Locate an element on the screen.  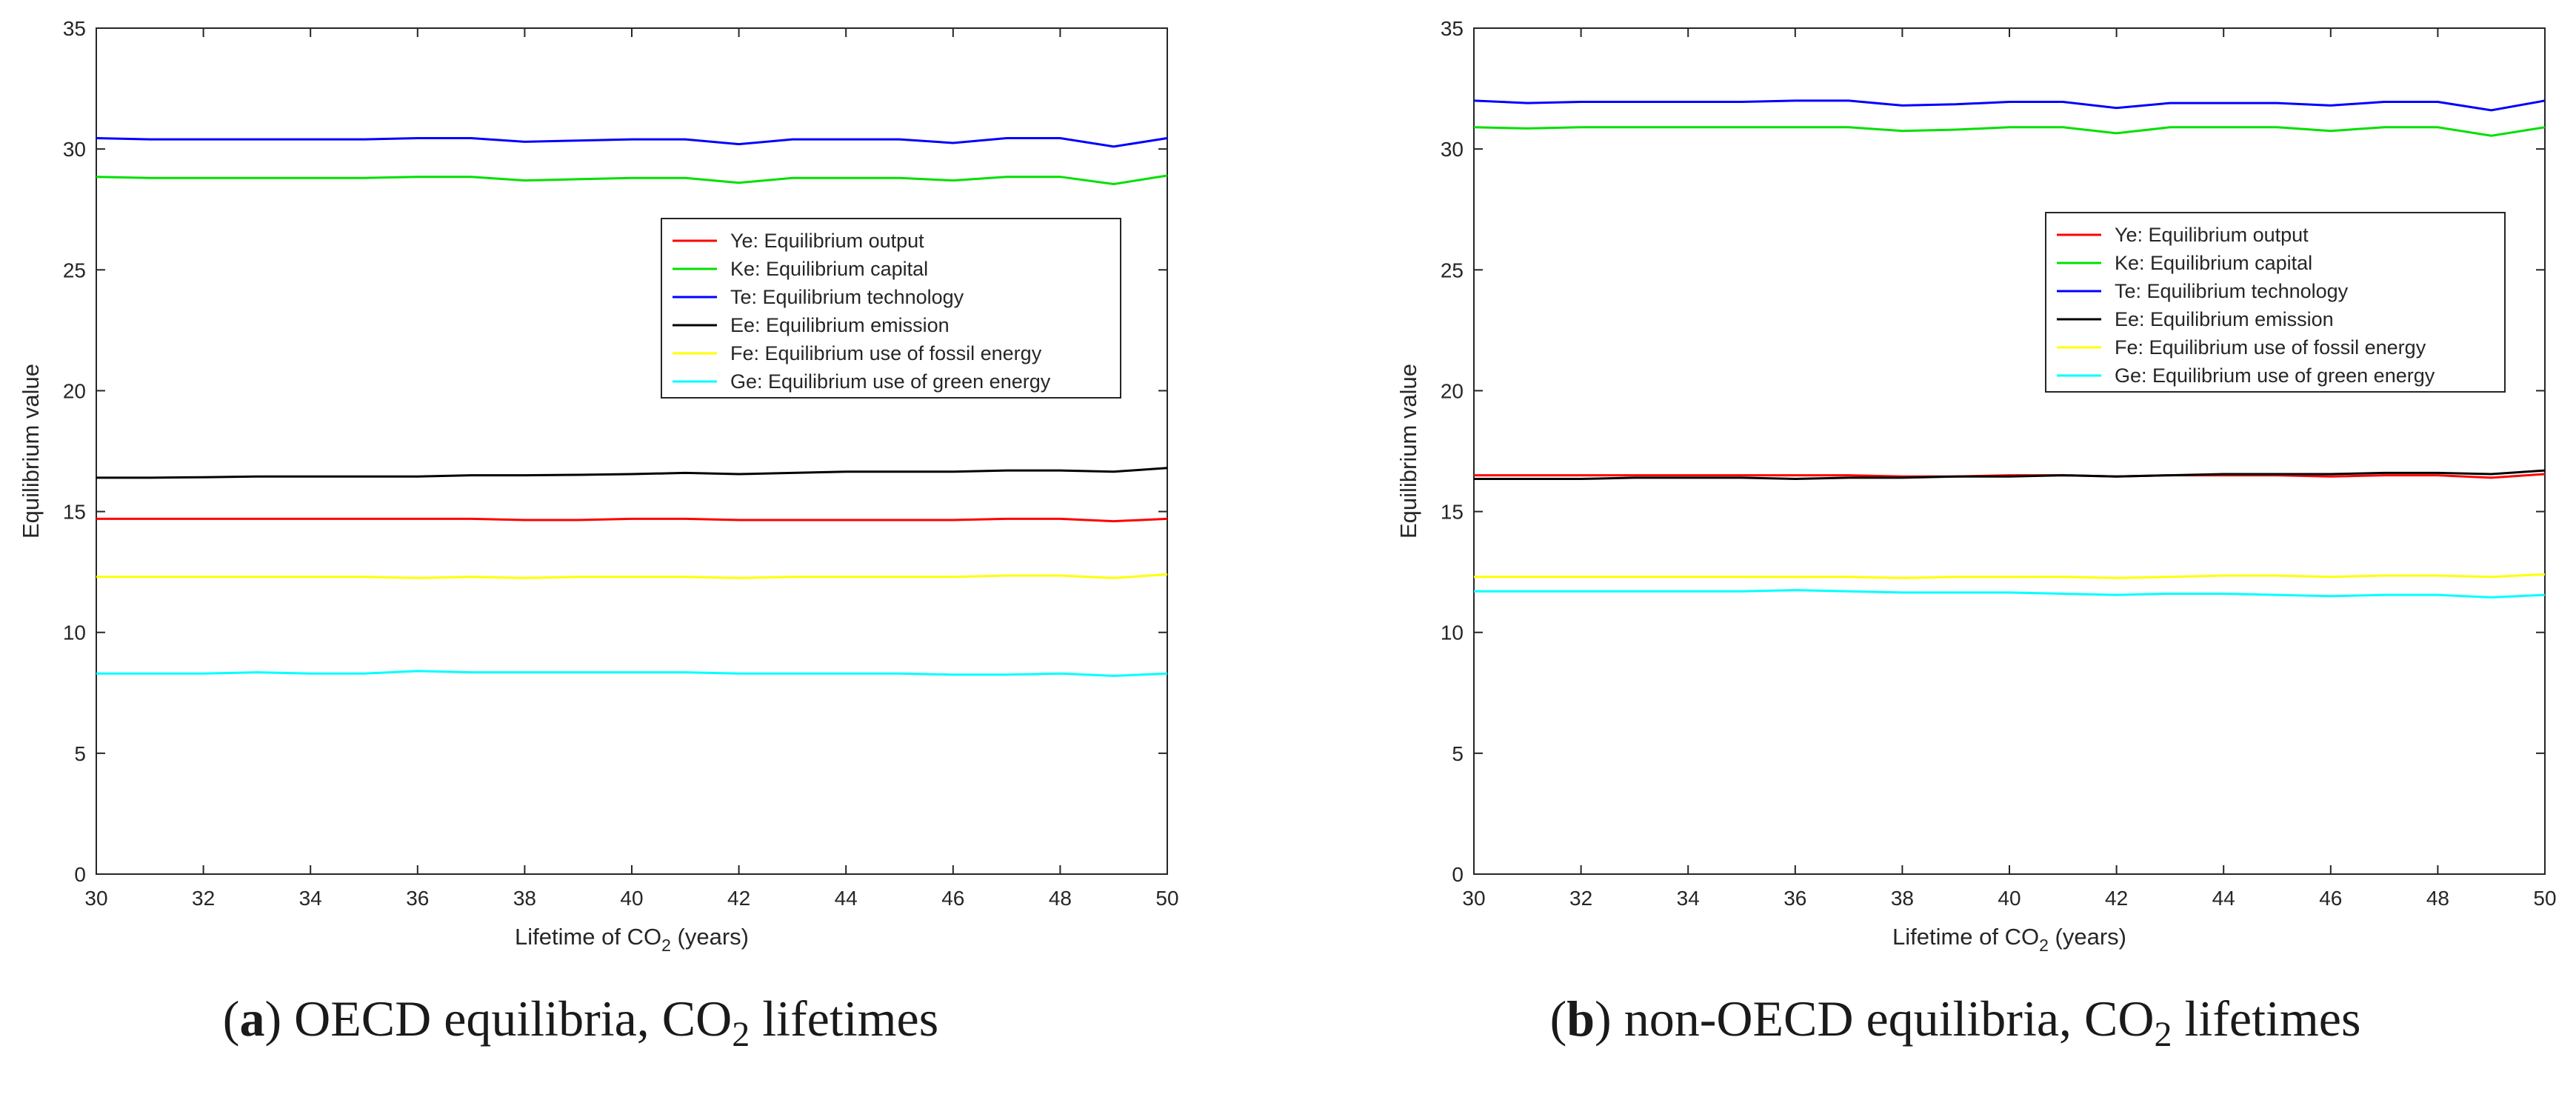
panel-caption: (a) OECD equilibria, CO2 lifetimes is located at coordinates (580, 1022).